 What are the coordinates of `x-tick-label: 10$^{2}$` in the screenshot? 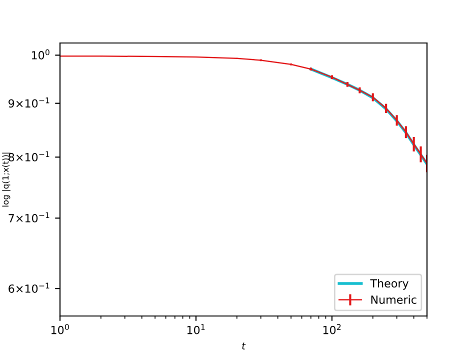 It's located at (332, 329).